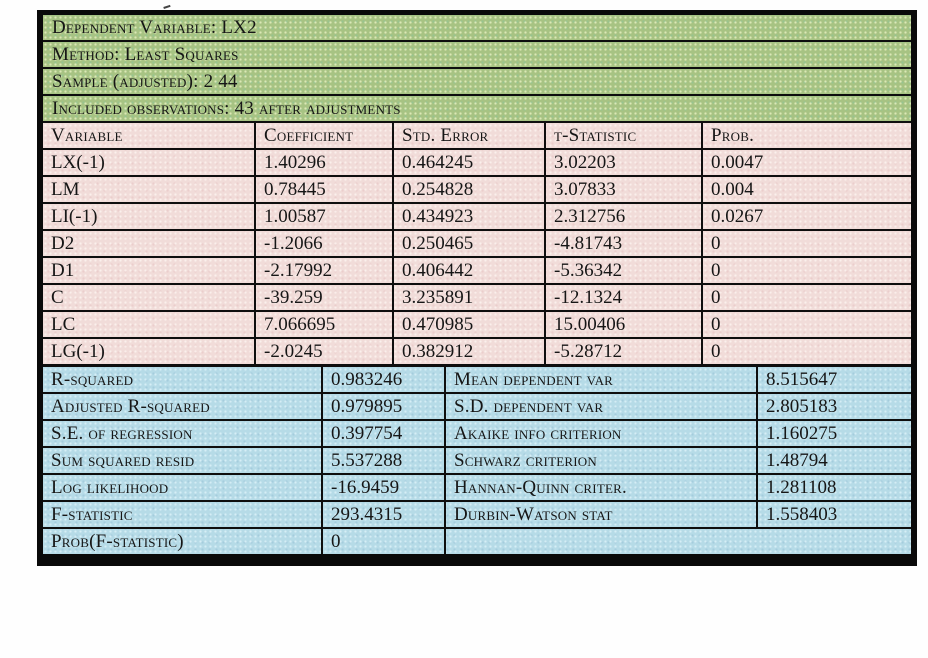 This screenshot has height=658, width=928. What do you see at coordinates (737, 162) in the screenshot?
I see `cell-prob: 0.0047` at bounding box center [737, 162].